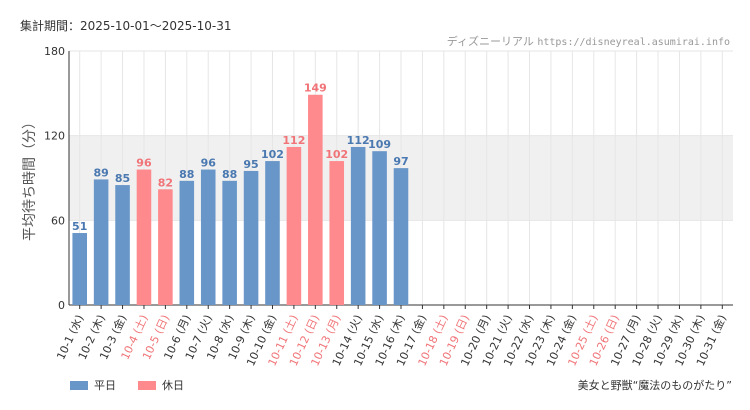 The height and width of the screenshot is (410, 750). What do you see at coordinates (161, 385) in the screenshot?
I see `legend-item-holiday: 休日` at bounding box center [161, 385].